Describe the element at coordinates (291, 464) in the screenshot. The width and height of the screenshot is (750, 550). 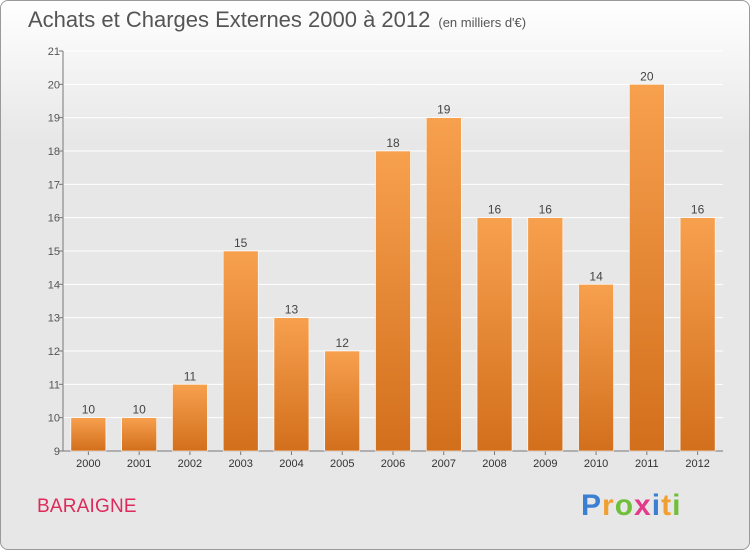
I see `x-tick-label: 2004` at that location.